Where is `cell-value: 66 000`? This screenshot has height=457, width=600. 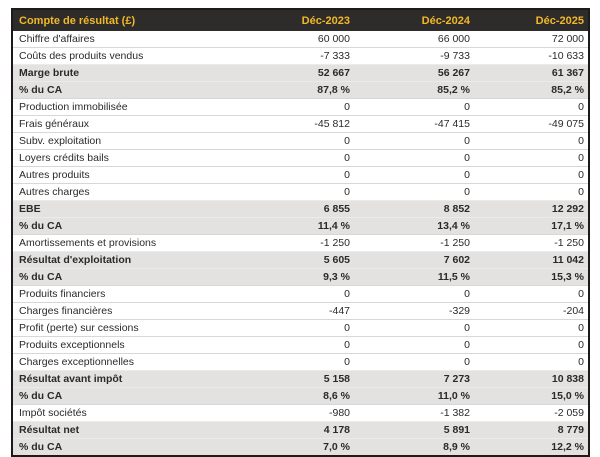 cell-value: 66 000 is located at coordinates (453, 39).